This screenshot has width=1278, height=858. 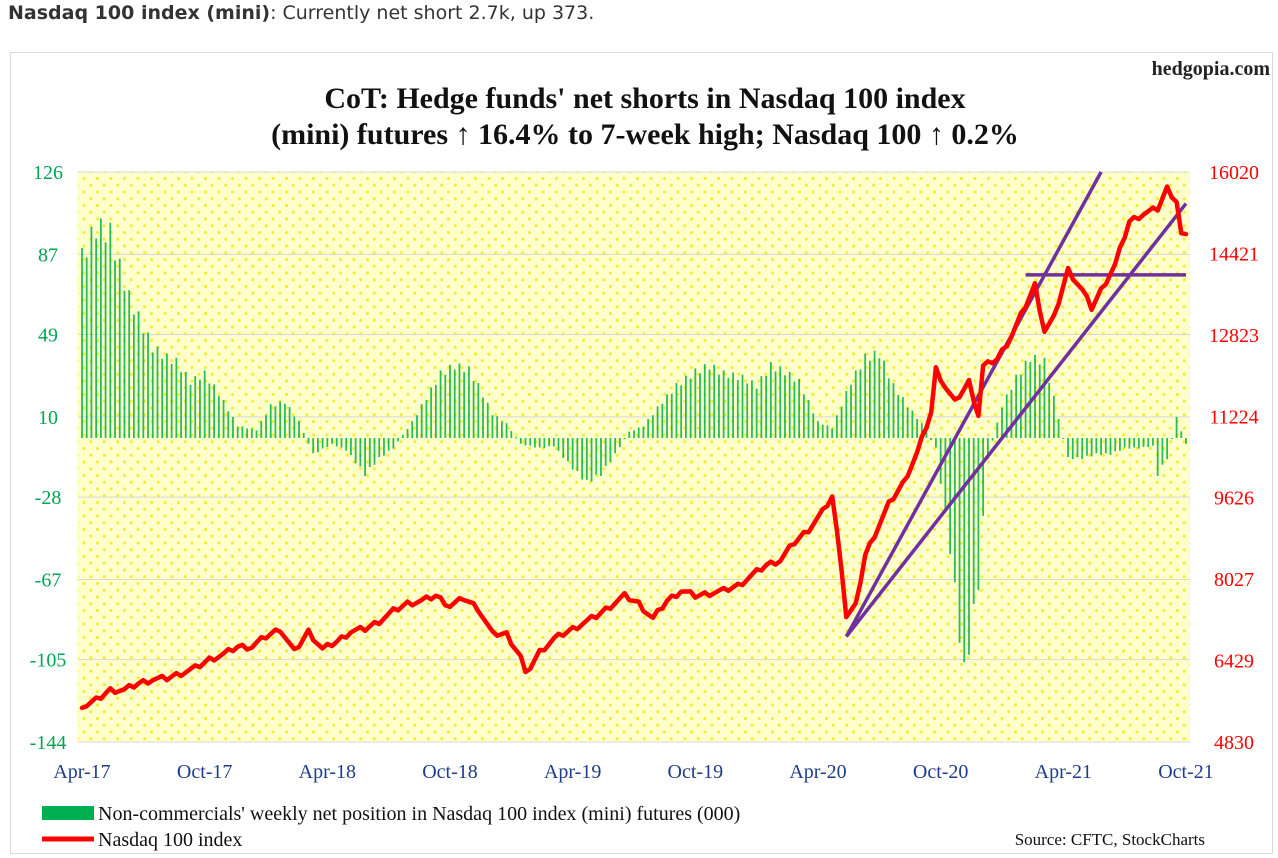 I want to click on left-tick-label: -28, so click(x=48, y=498).